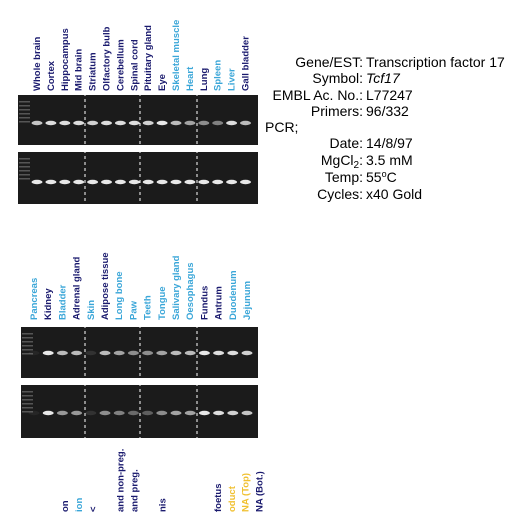 The width and height of the screenshot is (512, 512). I want to click on lane-label: Lung, so click(204, 79).